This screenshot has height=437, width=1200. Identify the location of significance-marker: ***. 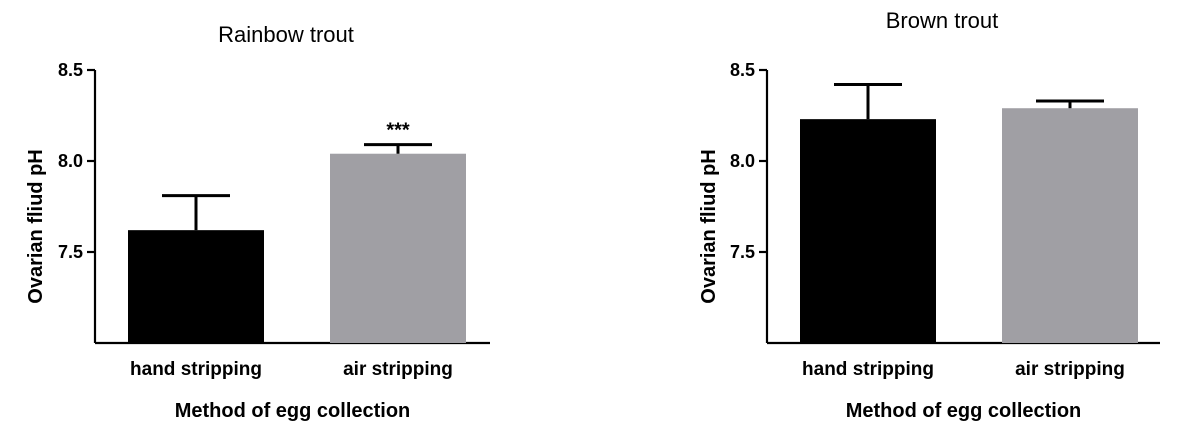
(398, 131).